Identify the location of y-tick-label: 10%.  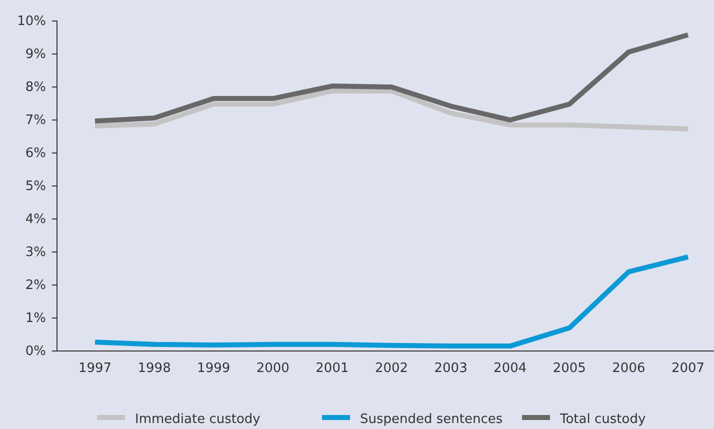
(31, 22).